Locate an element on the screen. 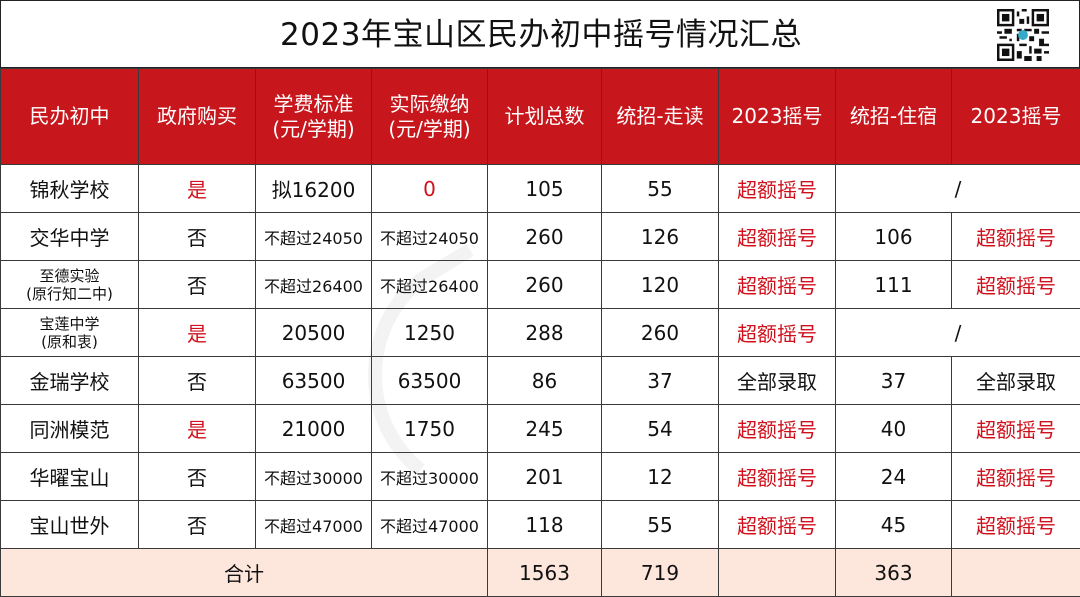  table-row: 同洲模范 是 21000 1750 245 54 超额摇号 40 超额摇号 is located at coordinates (540, 429).